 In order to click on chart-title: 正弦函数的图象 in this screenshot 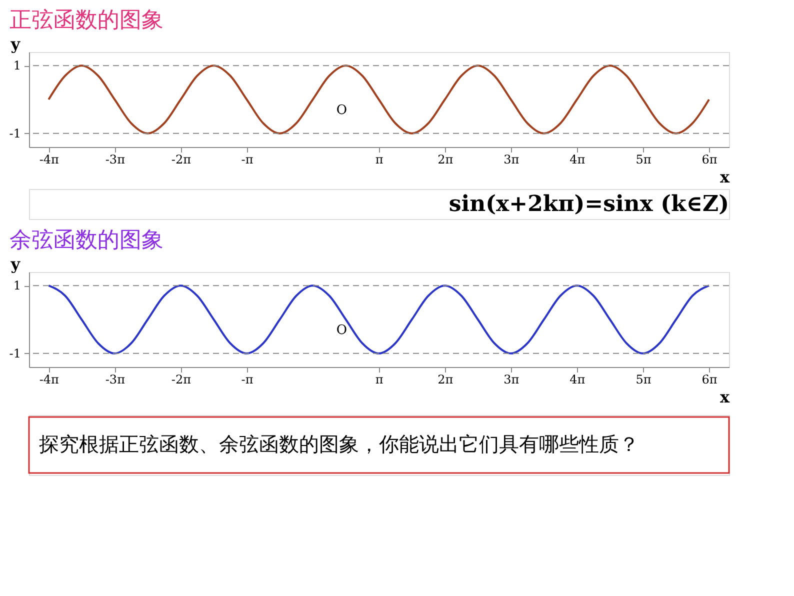, I will do `click(86, 20)`.